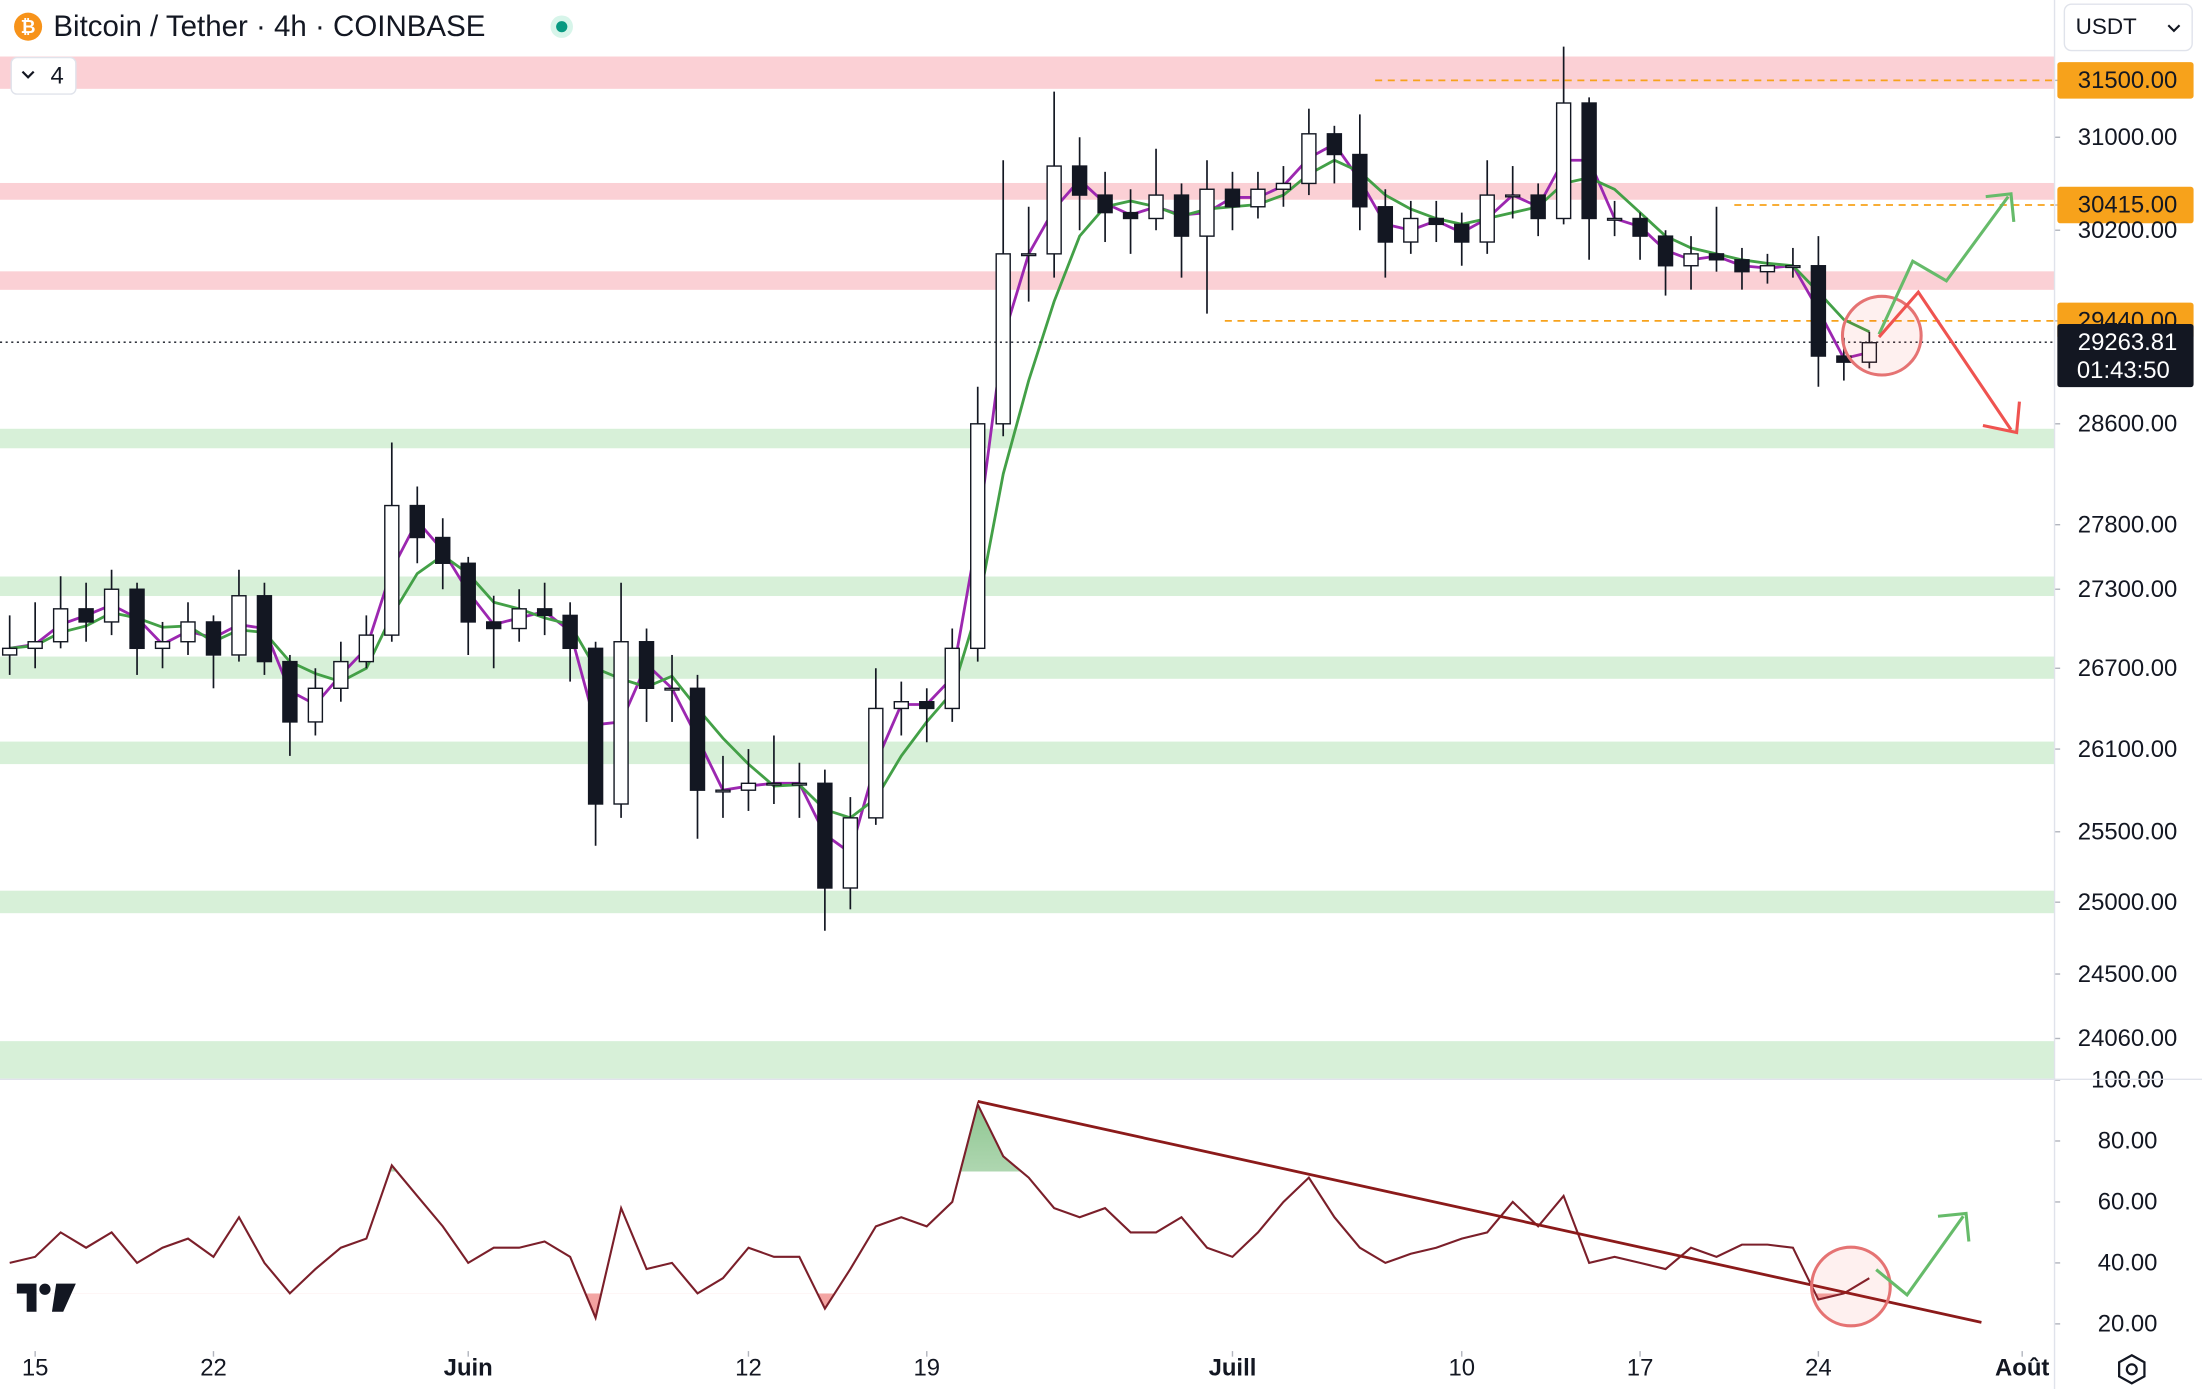 The image size is (2202, 1389). I want to click on circle-annotation, so click(1851, 1286).